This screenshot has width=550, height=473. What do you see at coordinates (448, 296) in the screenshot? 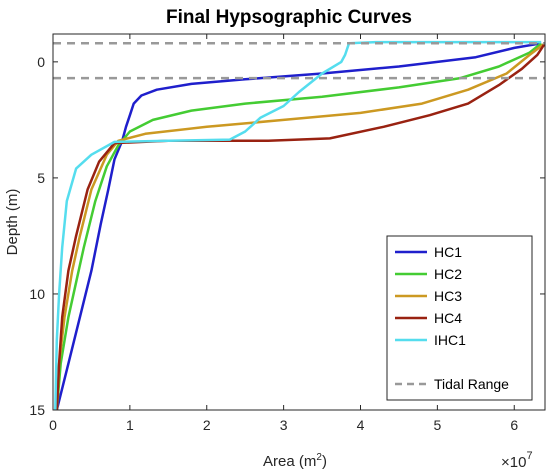
I see `legend-label-hc3: HC3` at bounding box center [448, 296].